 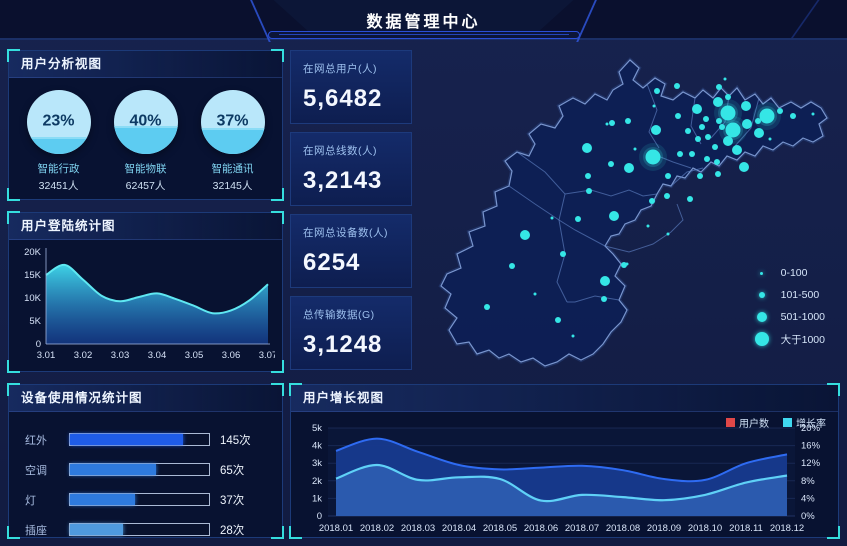 I want to click on bubble-size-icon, so click(x=761, y=295).